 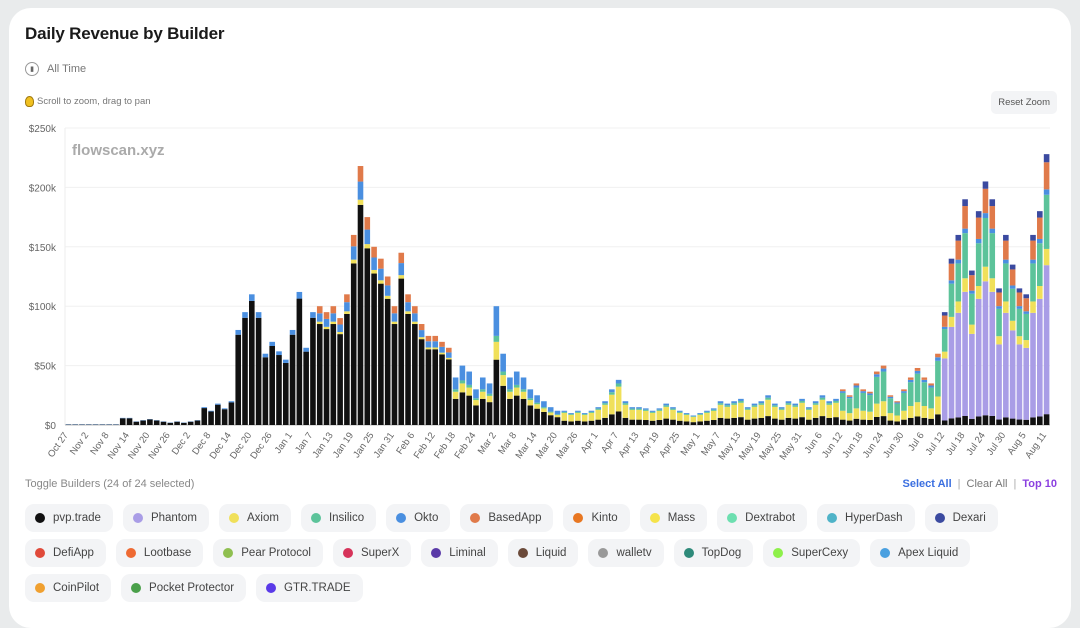 What do you see at coordinates (51, 426) in the screenshot?
I see `y-tick-label: $0` at bounding box center [51, 426].